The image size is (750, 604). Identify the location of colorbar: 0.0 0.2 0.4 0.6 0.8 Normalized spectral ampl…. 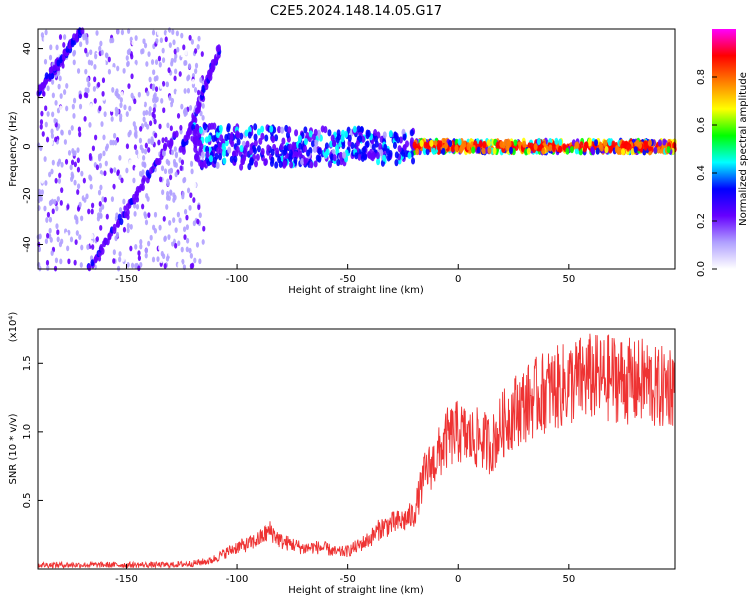
(722, 153).